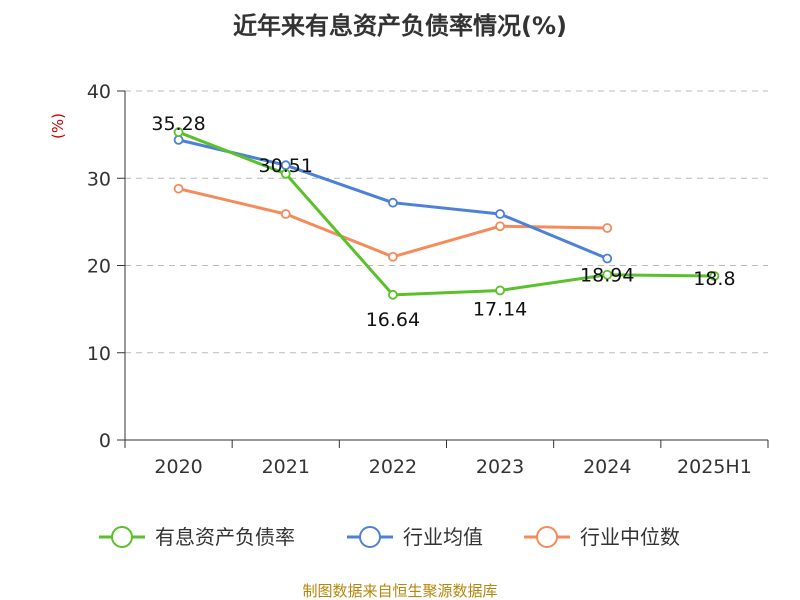 This screenshot has width=800, height=600. Describe the element at coordinates (105, 441) in the screenshot. I see `y-tick-label: 0` at that location.